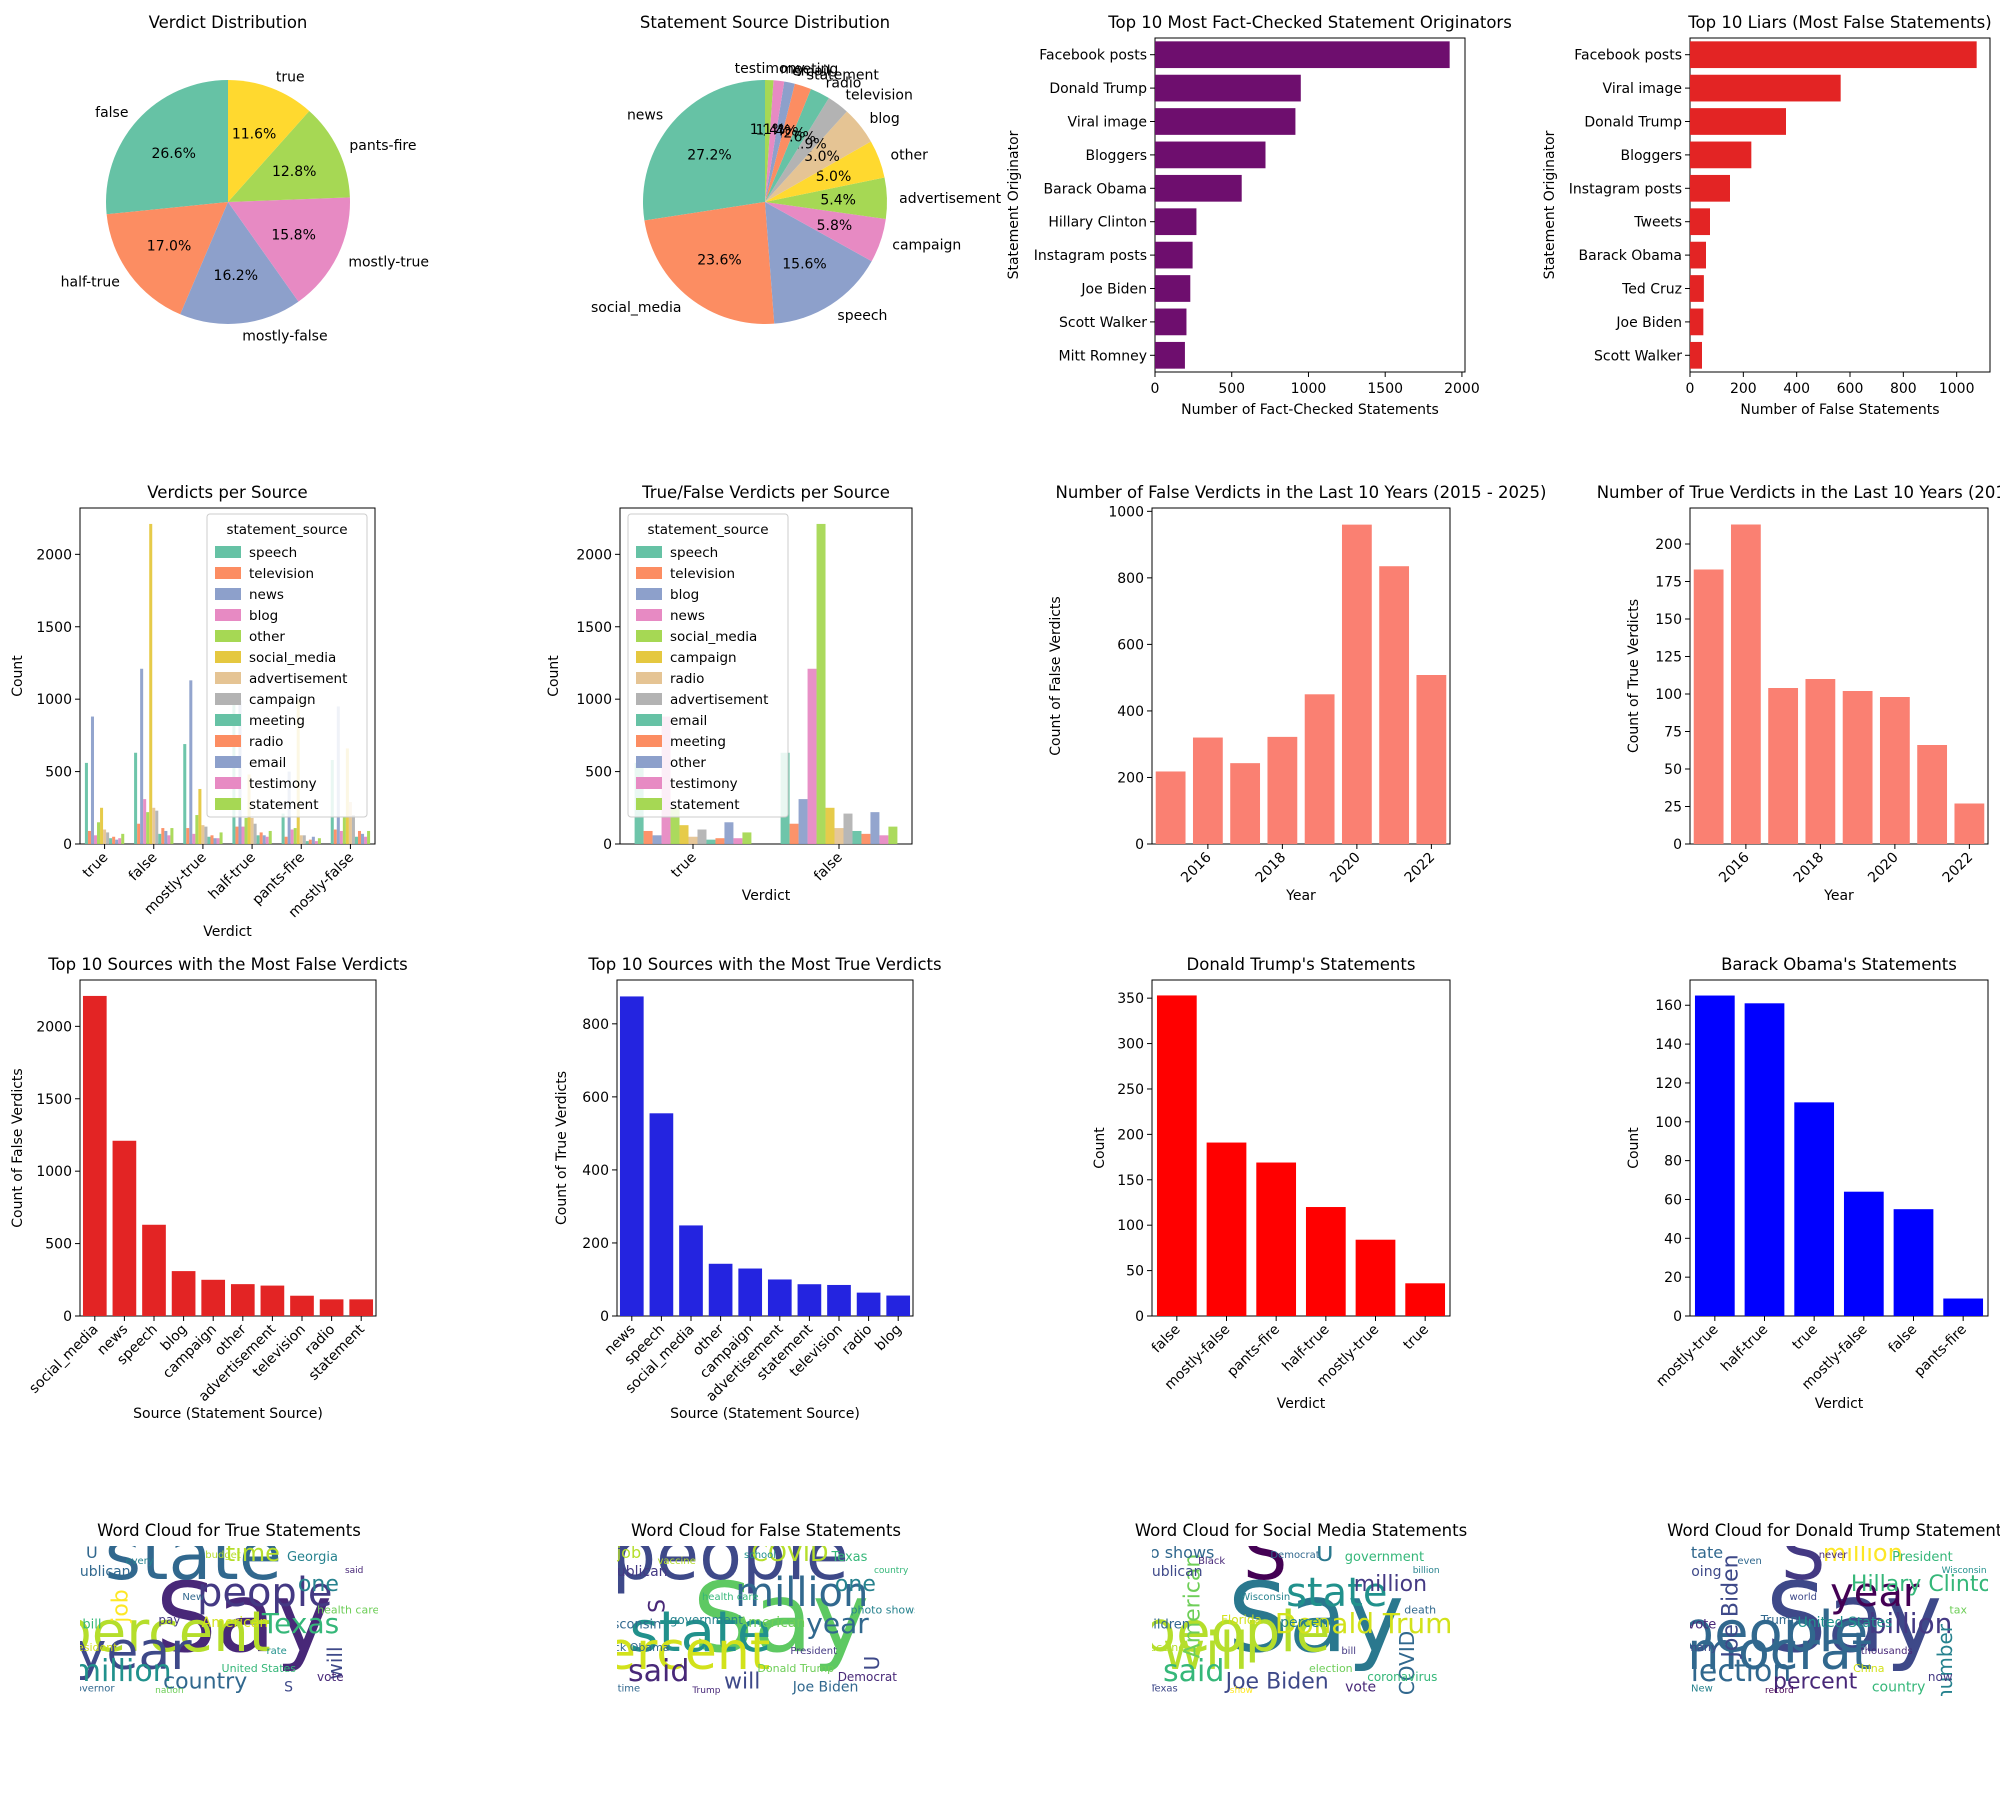  Describe the element at coordinates (1113, 290) in the screenshot. I see `y-tick-label: Joe Biden` at that location.